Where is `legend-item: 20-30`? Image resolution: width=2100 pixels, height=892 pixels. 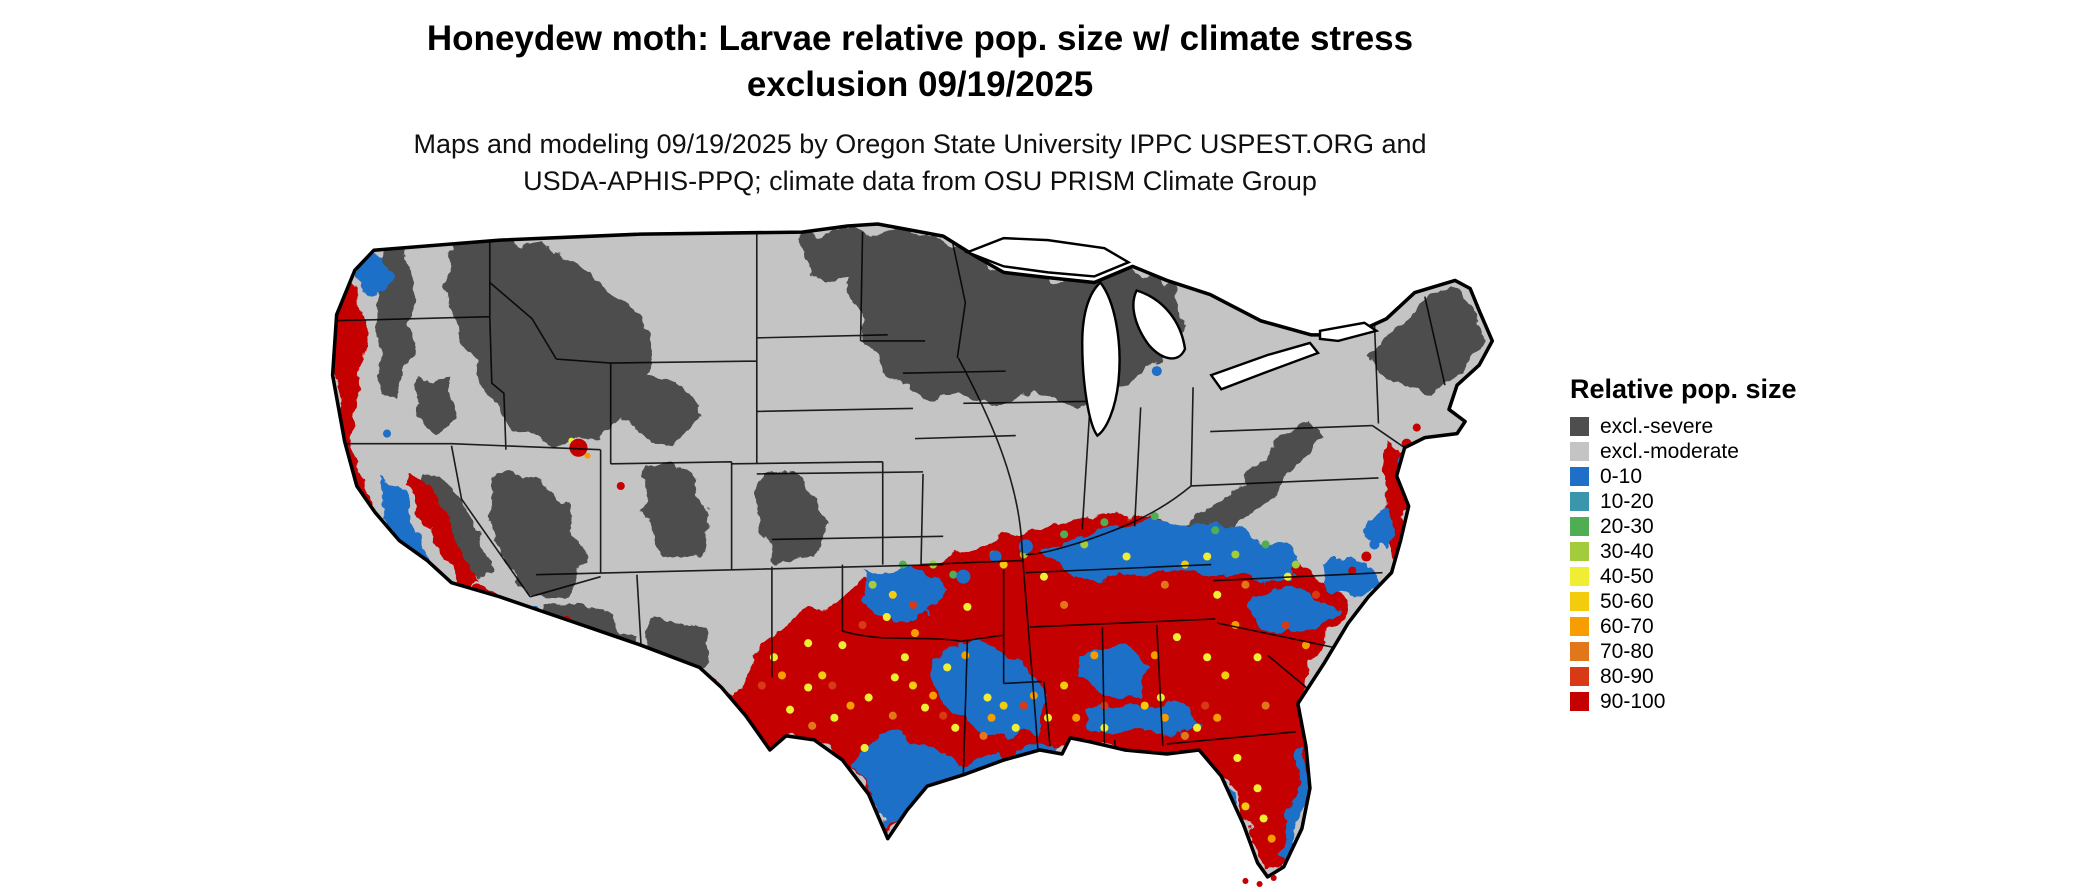 legend-item: 20-30 is located at coordinates (1720, 526).